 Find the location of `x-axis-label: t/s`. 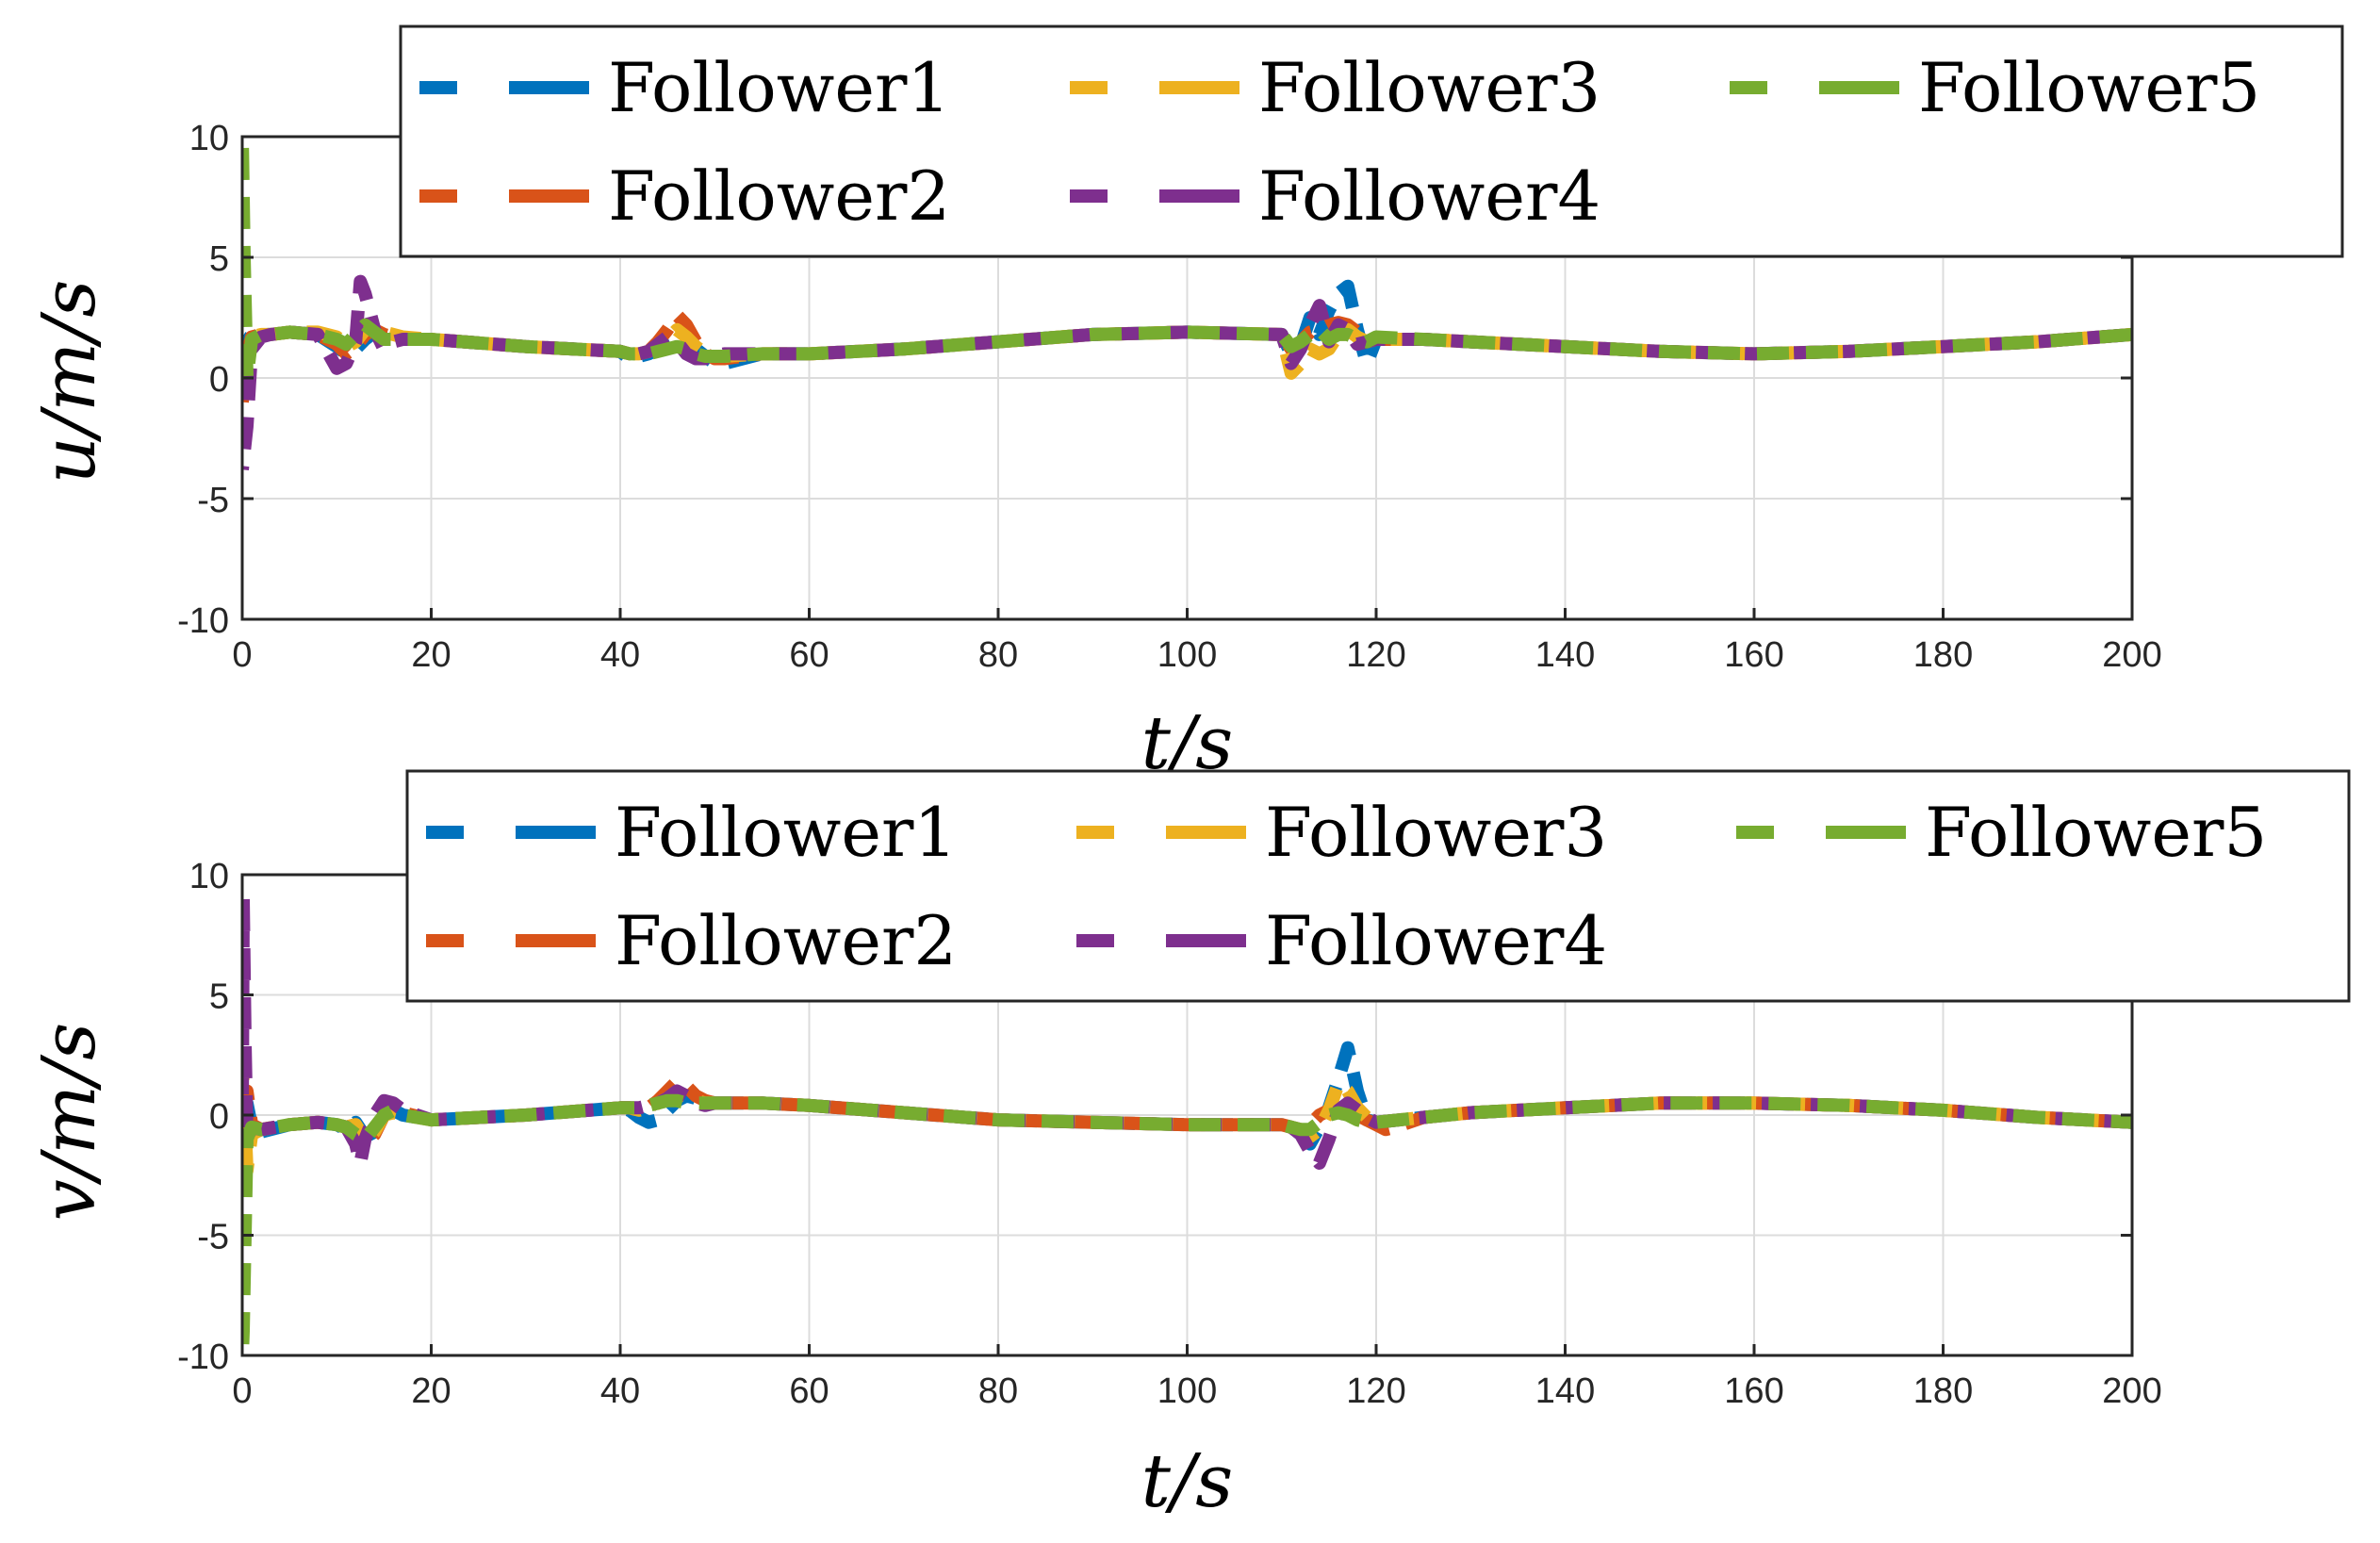

x-axis-label: t/s is located at coordinates (1187, 1481).